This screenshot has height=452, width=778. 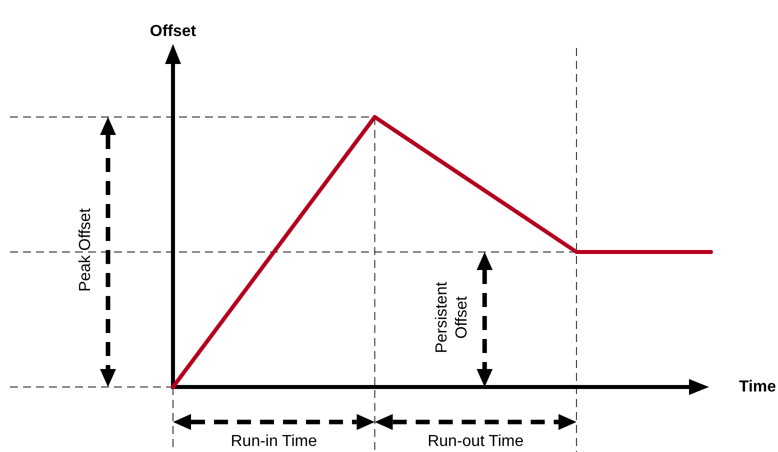 What do you see at coordinates (757, 387) in the screenshot?
I see `x-axis-title: Time` at bounding box center [757, 387].